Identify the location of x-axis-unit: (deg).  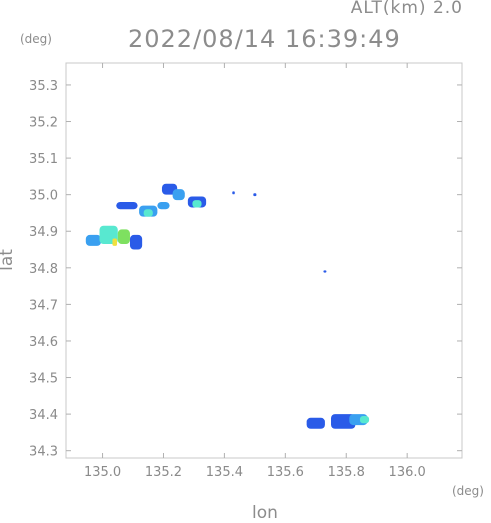
(468, 491).